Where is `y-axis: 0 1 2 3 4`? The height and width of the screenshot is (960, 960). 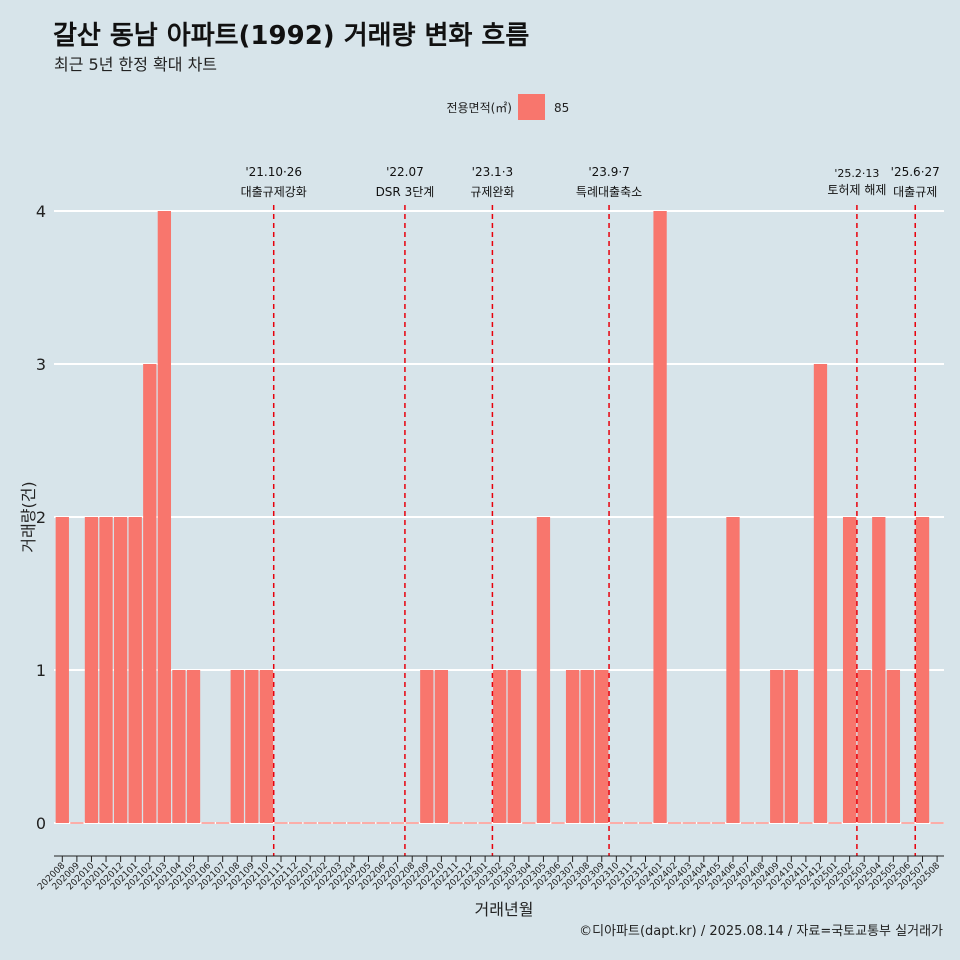 y-axis: 0 1 2 3 4 is located at coordinates (41, 517).